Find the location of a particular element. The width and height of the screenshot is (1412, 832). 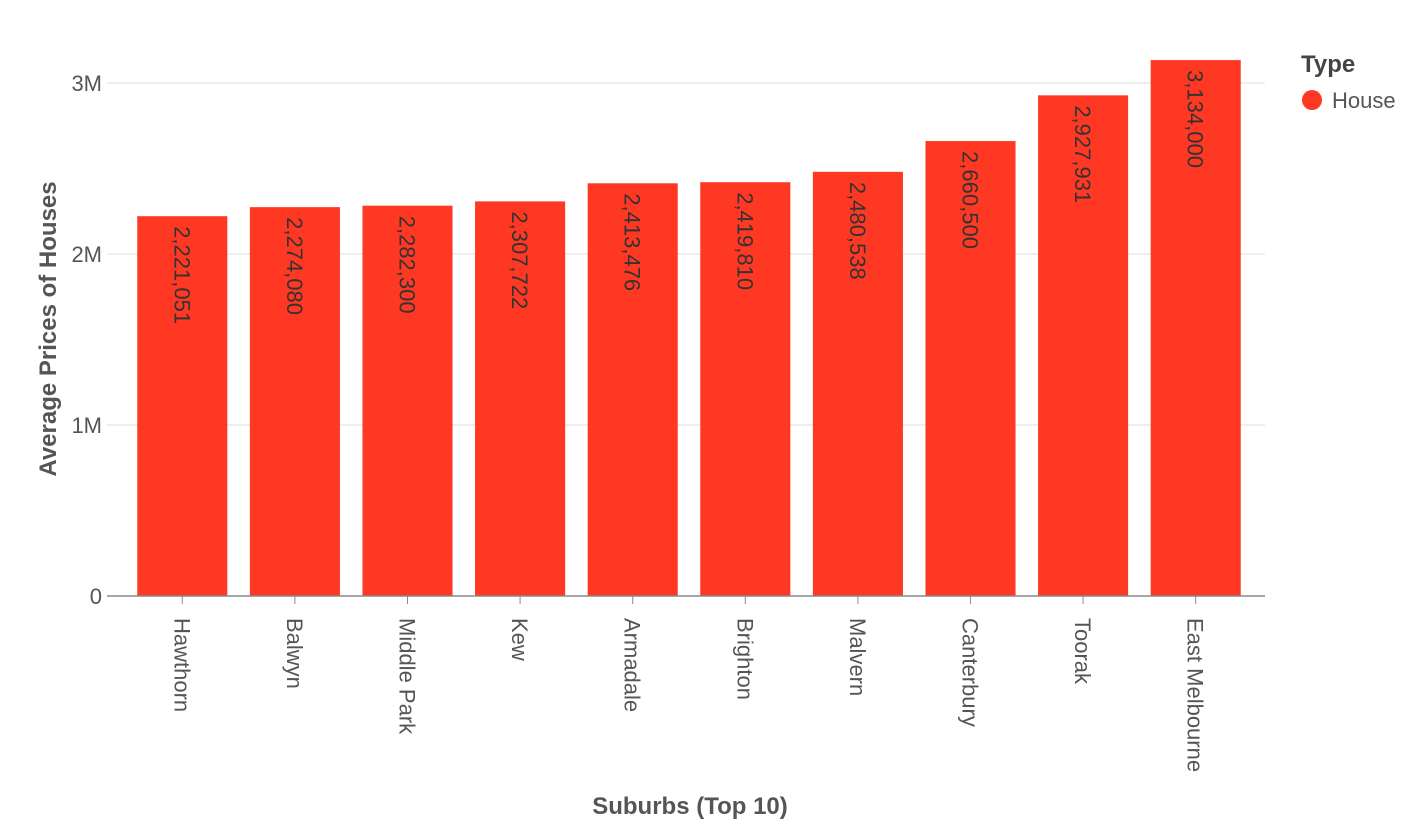

x-tick-label: Brighton is located at coordinates (744, 659).